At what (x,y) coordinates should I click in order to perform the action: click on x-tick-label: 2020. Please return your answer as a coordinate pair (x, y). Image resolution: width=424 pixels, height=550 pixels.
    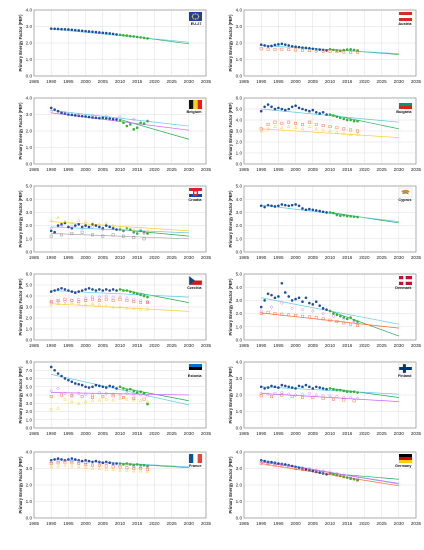
    Looking at the image, I should click on (364, 169).